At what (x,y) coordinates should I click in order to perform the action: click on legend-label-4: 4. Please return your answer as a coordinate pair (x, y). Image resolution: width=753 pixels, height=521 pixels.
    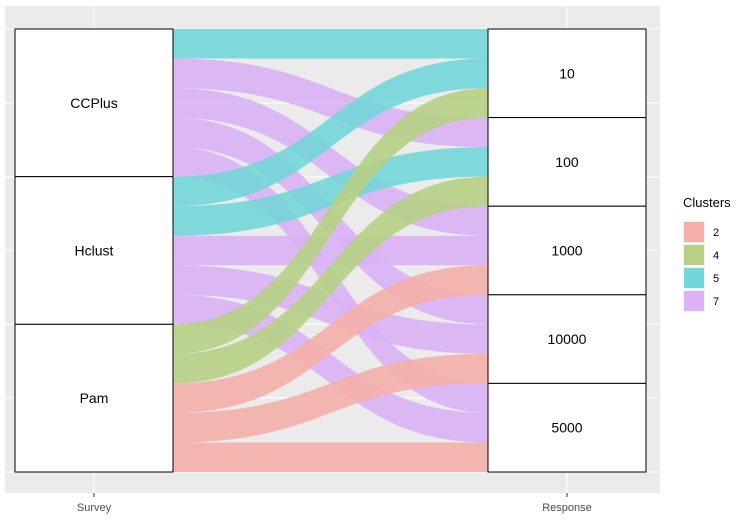
    Looking at the image, I should click on (716, 256).